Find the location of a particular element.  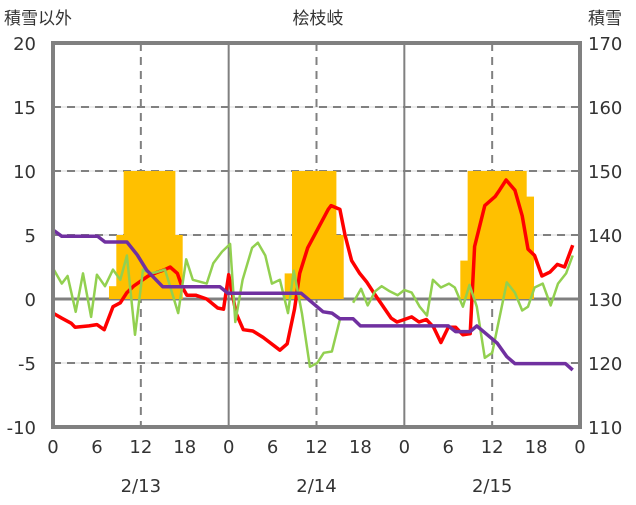

right-tick-label: 120 is located at coordinates (605, 364).